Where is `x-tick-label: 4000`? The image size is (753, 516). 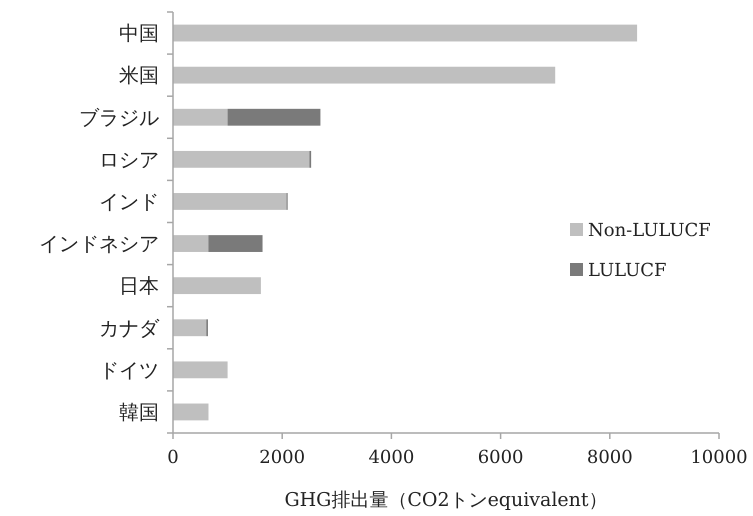
x-tick-label: 4000 is located at coordinates (391, 457).